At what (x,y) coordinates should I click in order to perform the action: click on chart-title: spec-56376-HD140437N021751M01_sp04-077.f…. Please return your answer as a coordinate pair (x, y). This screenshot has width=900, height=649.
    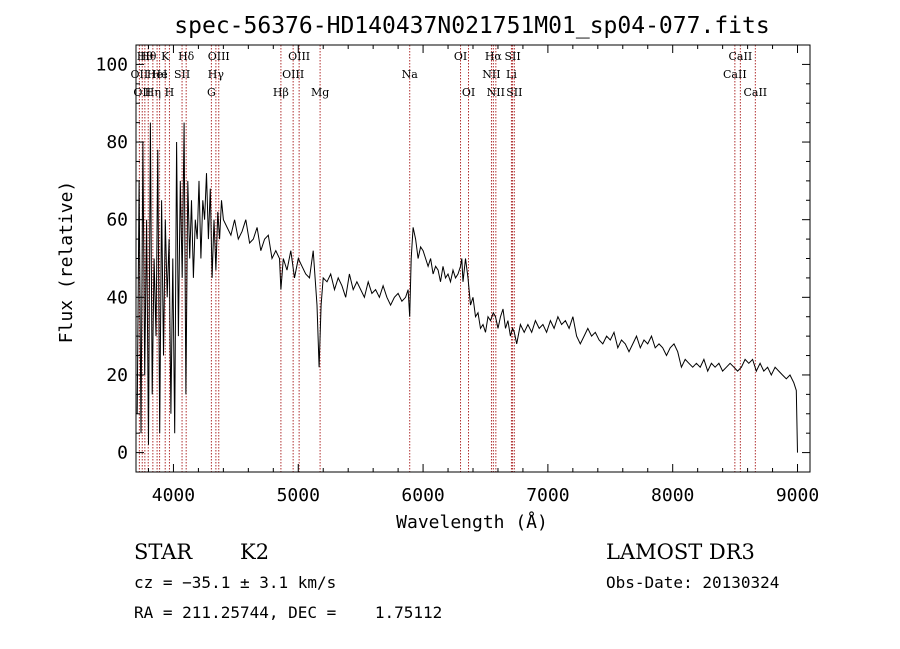
    Looking at the image, I should click on (471, 26).